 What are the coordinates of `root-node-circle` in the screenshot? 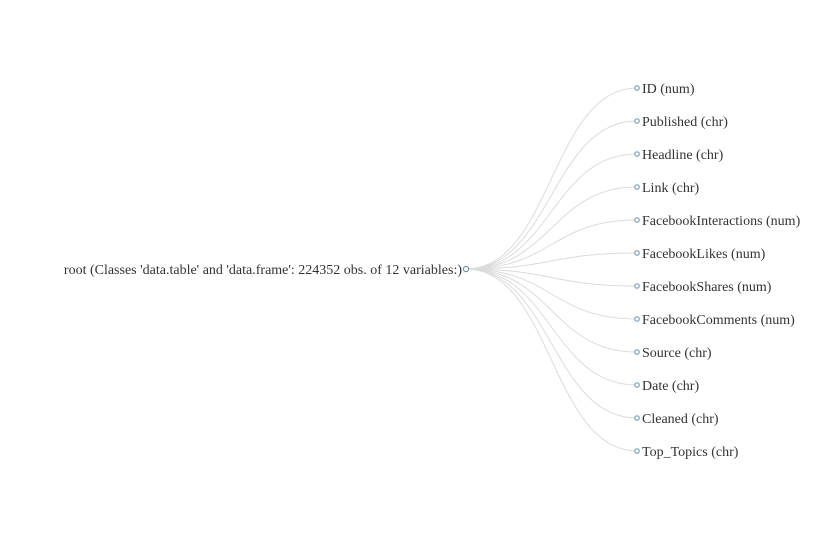 It's located at (466, 269).